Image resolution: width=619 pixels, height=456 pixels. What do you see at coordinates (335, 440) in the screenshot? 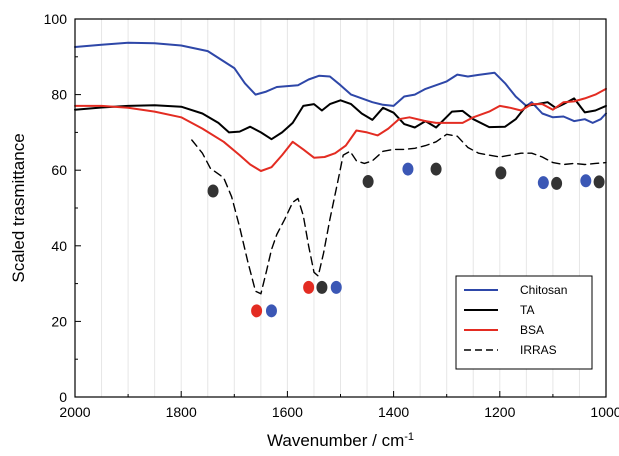
I see `x-axis-title-main: Wavenumber / cm` at bounding box center [335, 440].